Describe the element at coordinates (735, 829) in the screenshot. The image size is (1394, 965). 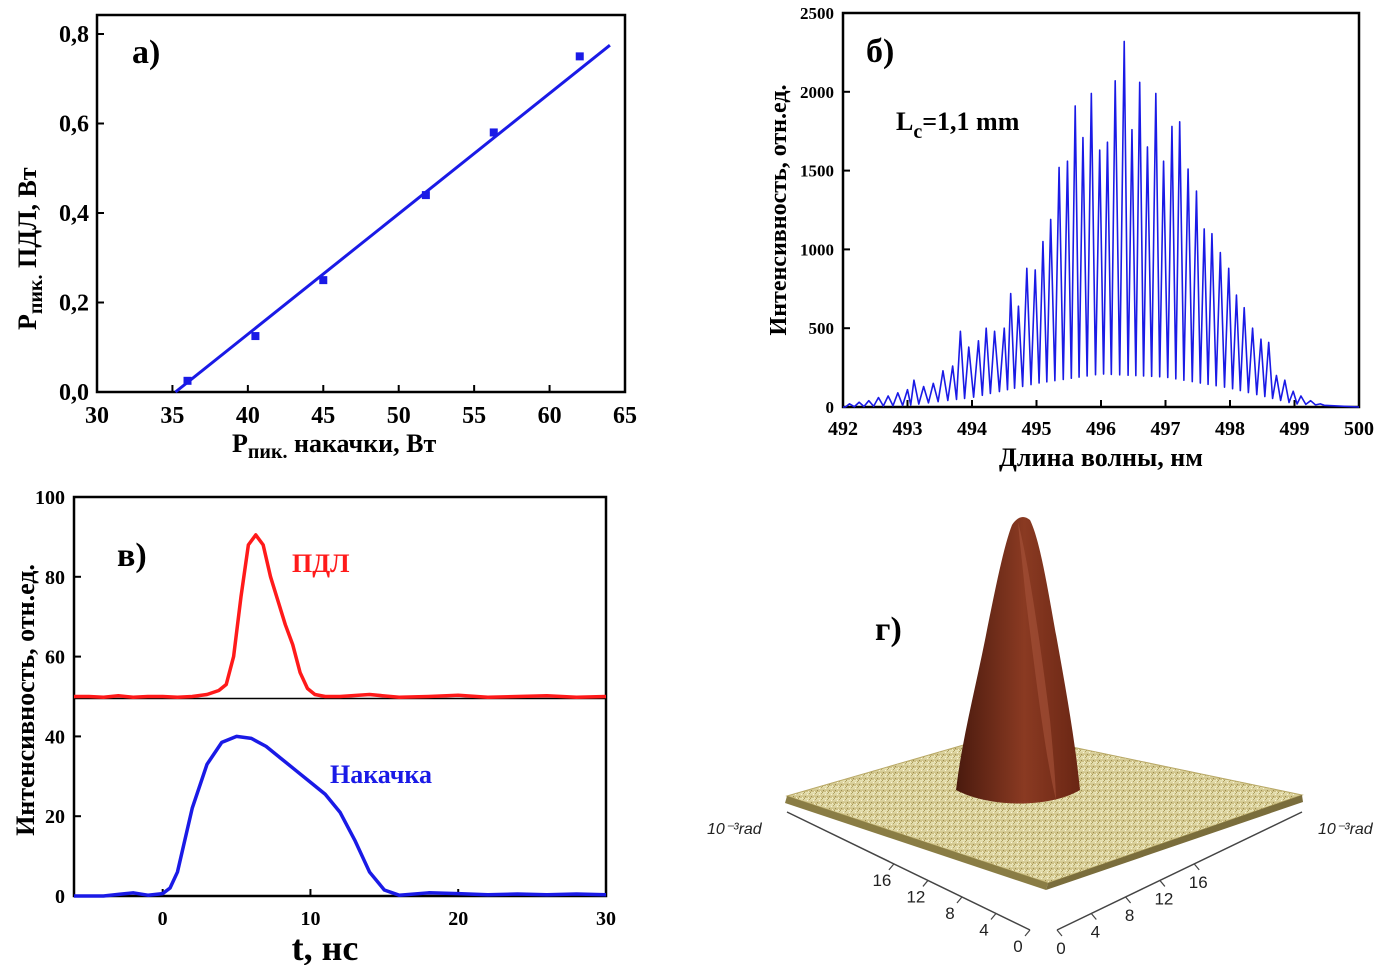
I see `left-axis-unit: 10⁻³rad` at that location.